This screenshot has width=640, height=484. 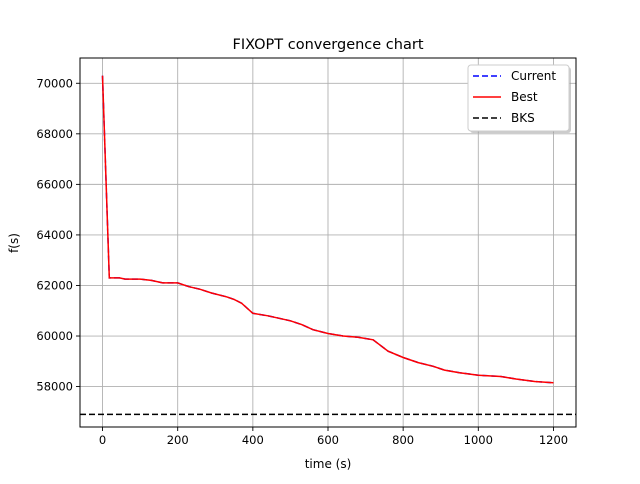 What do you see at coordinates (54, 336) in the screenshot?
I see `y-tick-label: 60000` at bounding box center [54, 336].